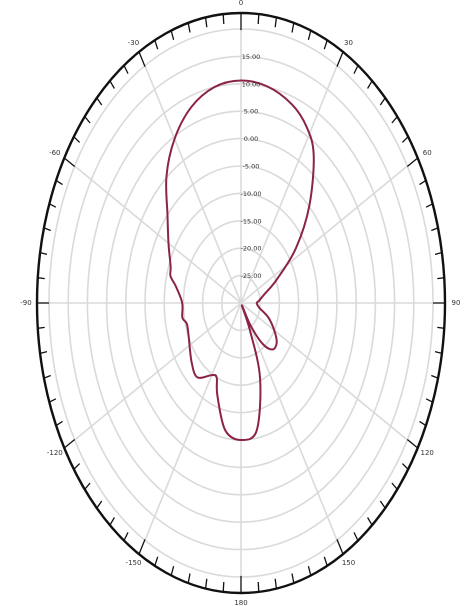 This screenshot has width=472, height=606. What do you see at coordinates (25, 303) in the screenshot?
I see `angle-label: -90` at bounding box center [25, 303].